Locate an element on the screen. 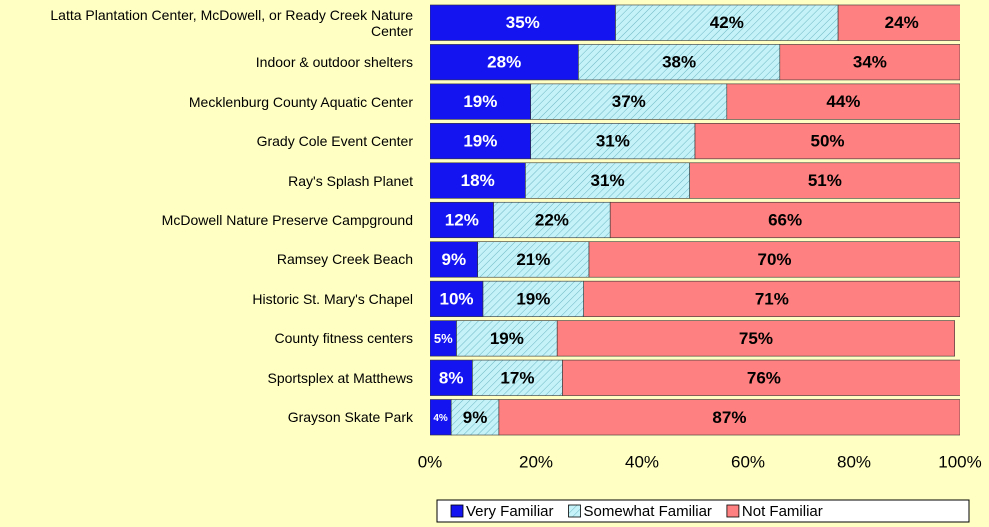 The image size is (989, 527). value-label: 22% is located at coordinates (552, 219).